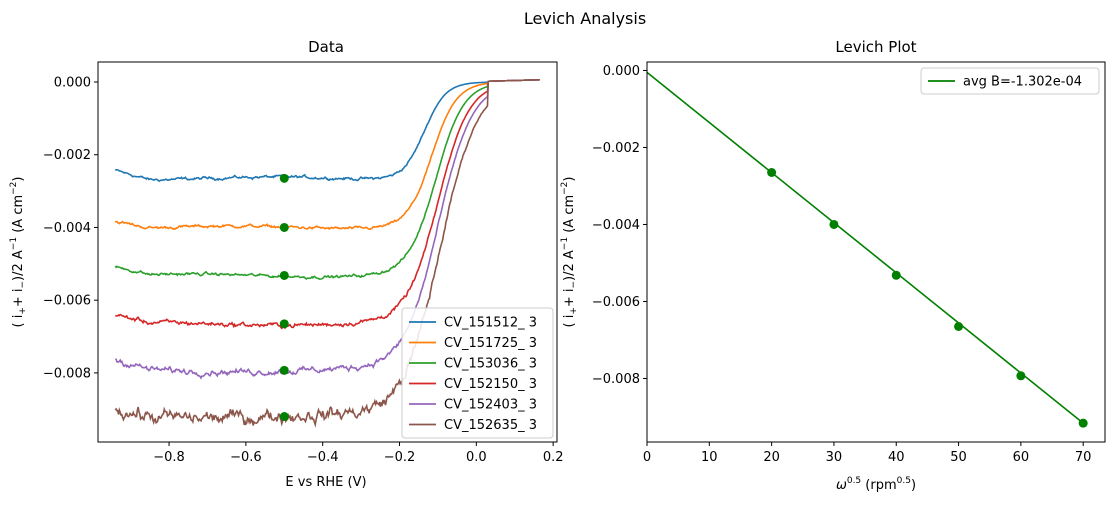 This screenshot has height=505, width=1114. Describe the element at coordinates (490, 343) in the screenshot. I see `data-legend-label: CV_151725_ 3` at that location.